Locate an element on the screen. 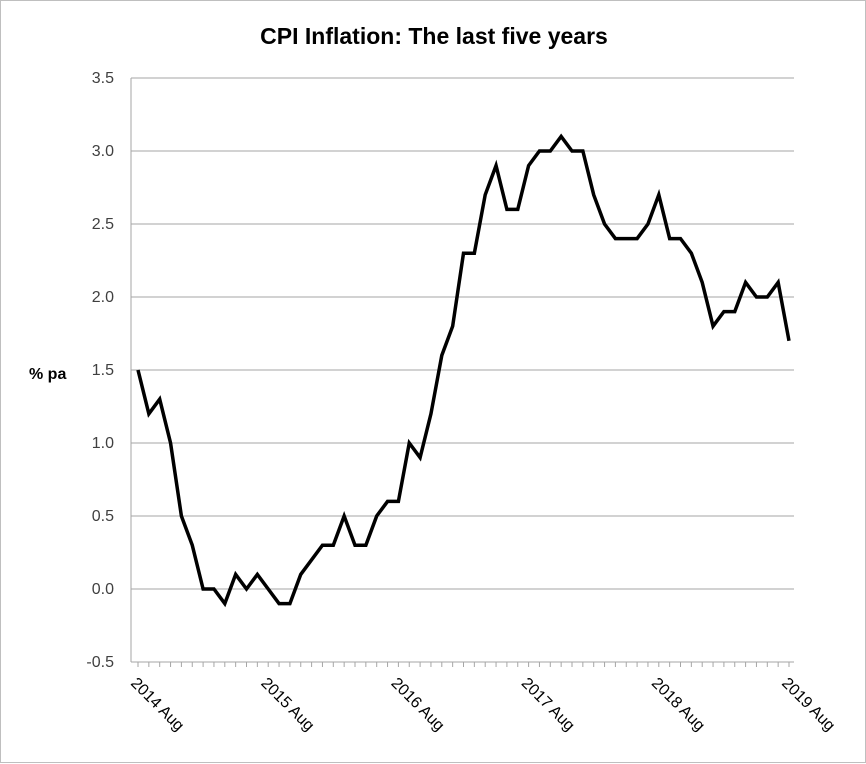 The image size is (866, 764). y-tick-label: 2.5 is located at coordinates (103, 224).